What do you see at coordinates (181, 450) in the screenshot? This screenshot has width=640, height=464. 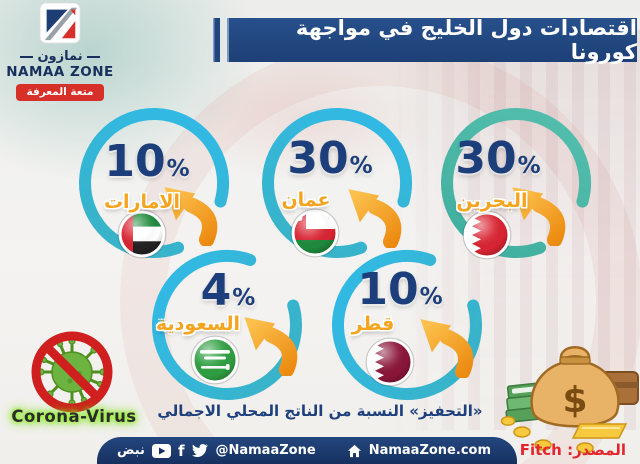 I see `facebook-icon: f` at bounding box center [181, 450].